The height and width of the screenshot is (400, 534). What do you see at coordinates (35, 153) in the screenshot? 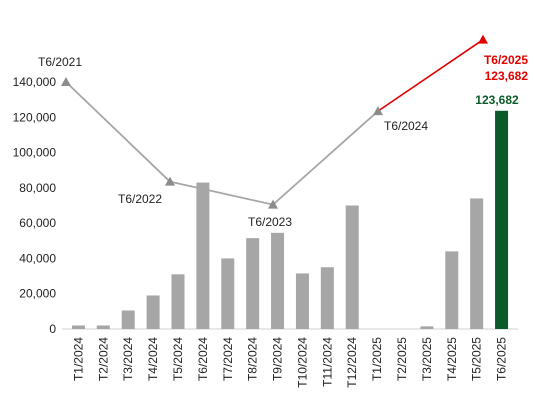
I see `y-tick-label: 100,000` at bounding box center [35, 153].